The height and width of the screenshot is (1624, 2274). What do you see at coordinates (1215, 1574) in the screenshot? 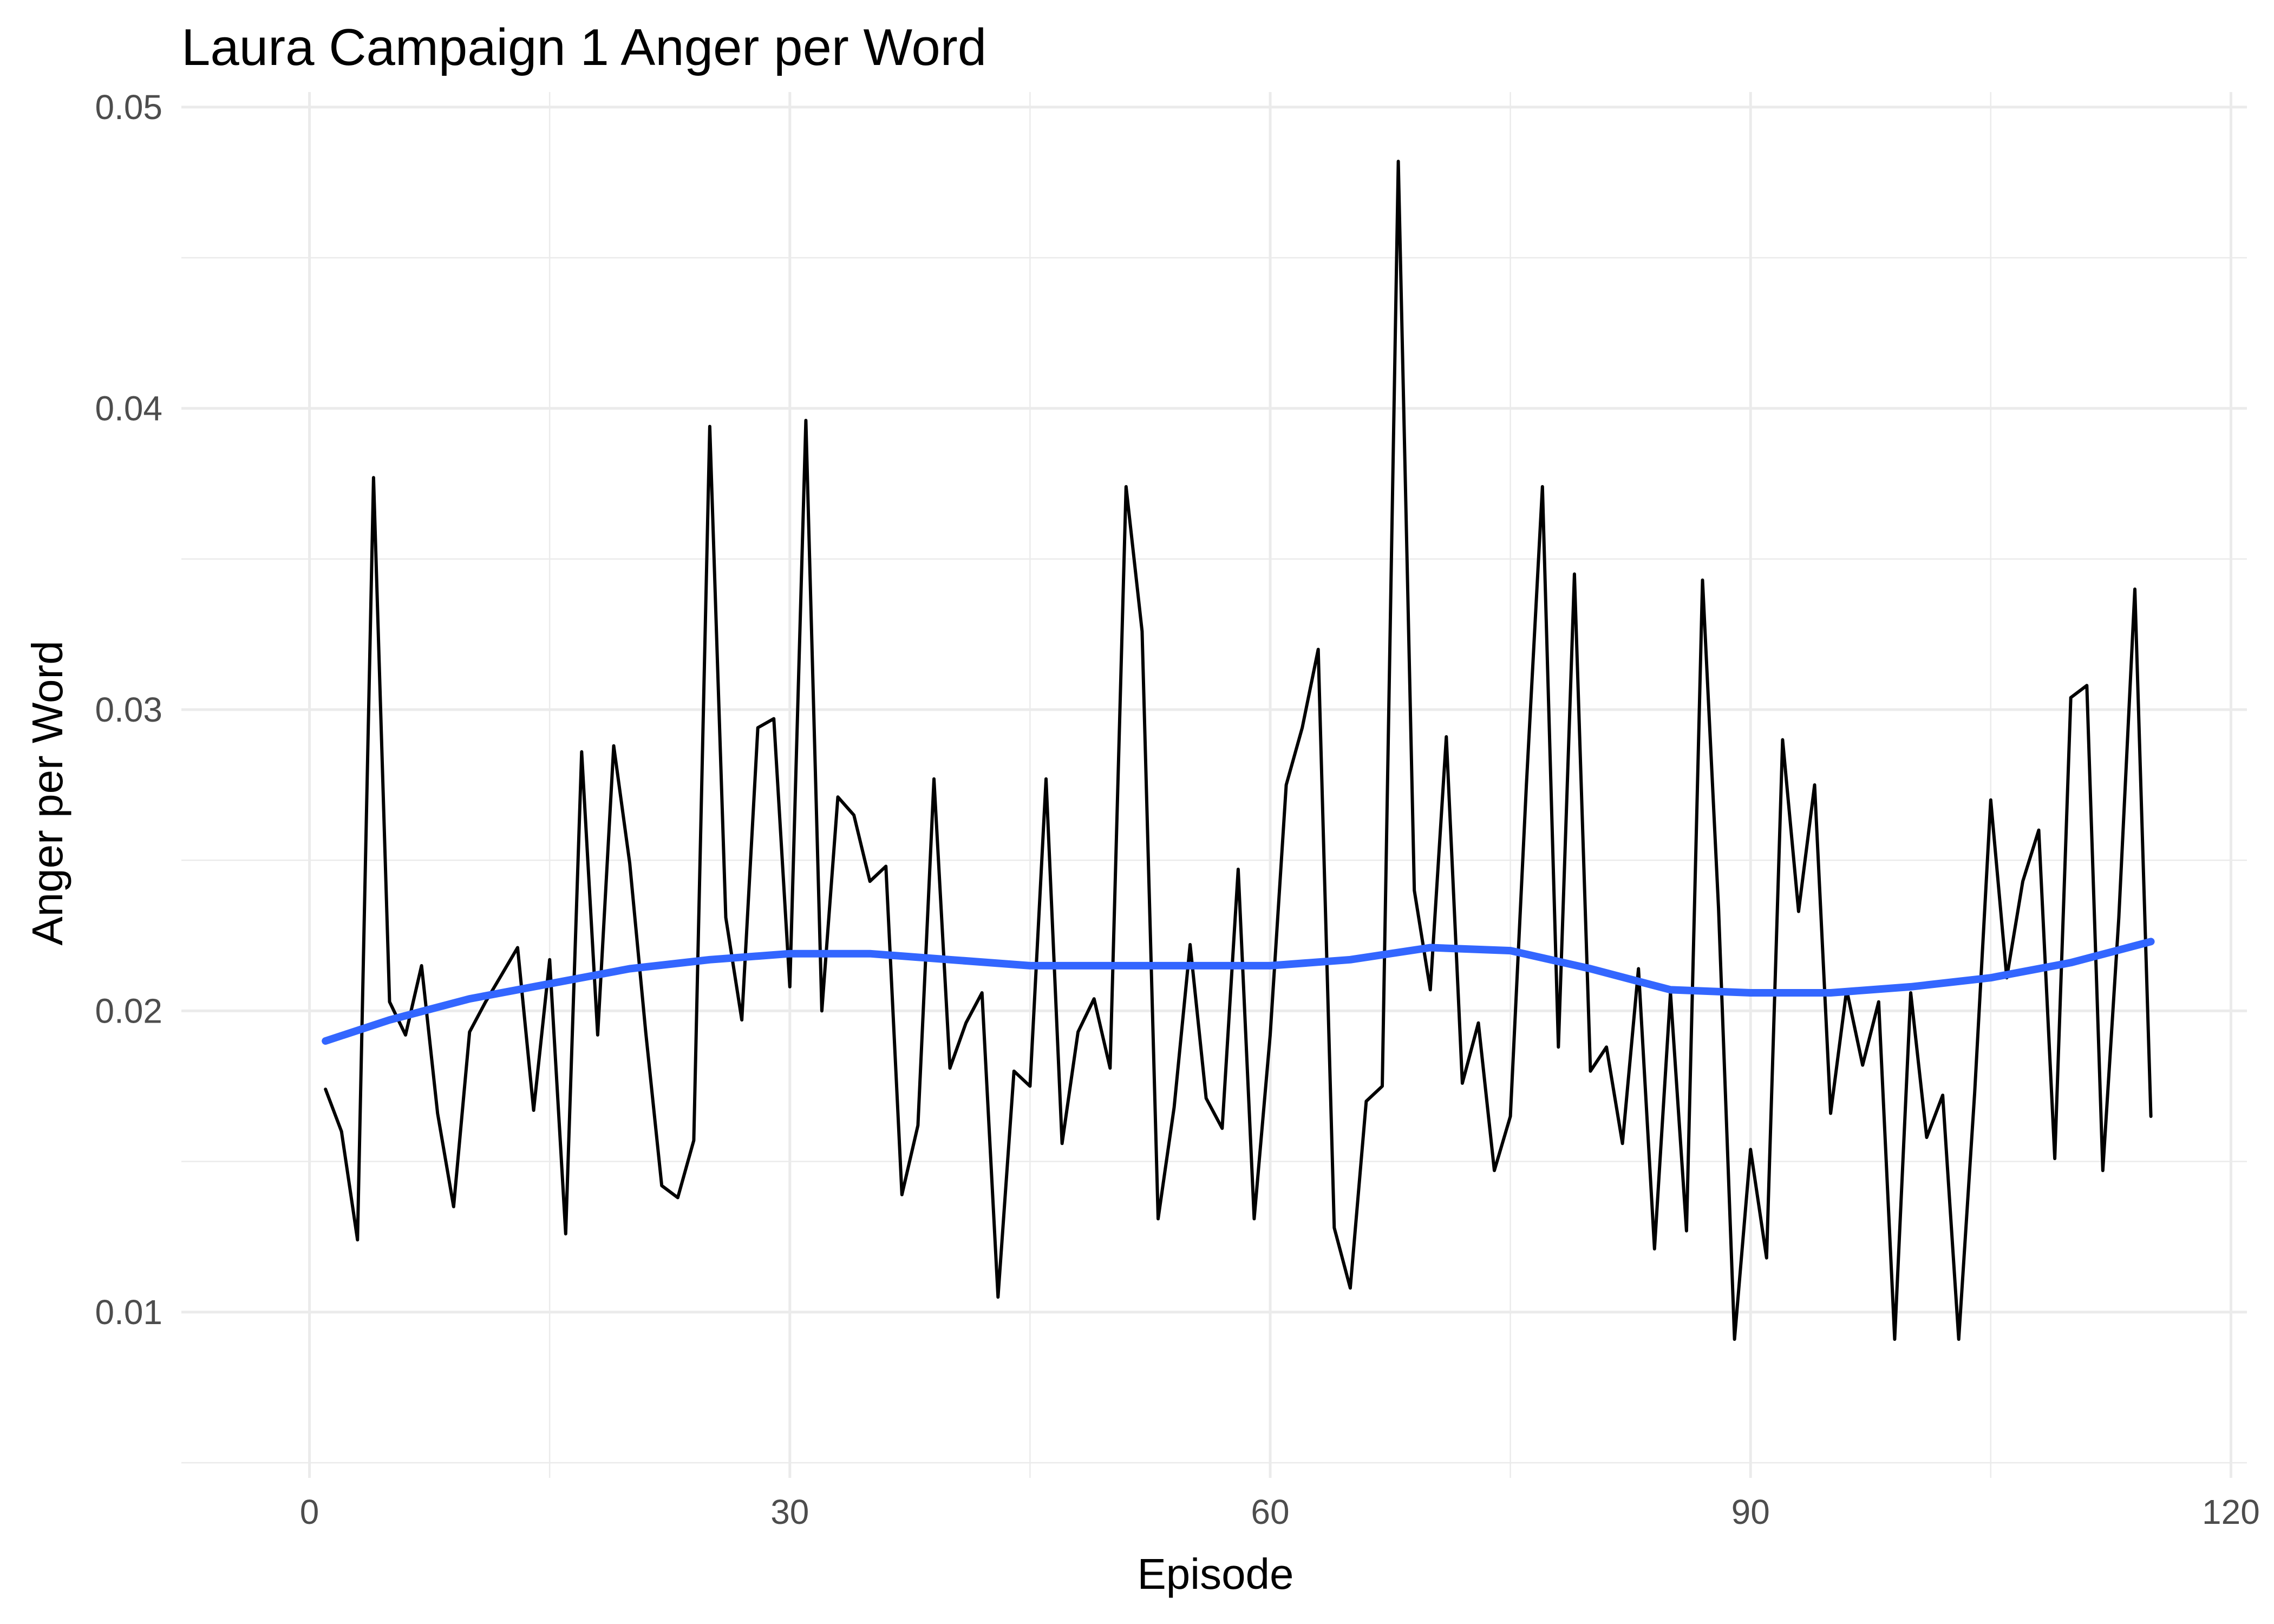
I see `x-axis-title: Episode` at bounding box center [1215, 1574].